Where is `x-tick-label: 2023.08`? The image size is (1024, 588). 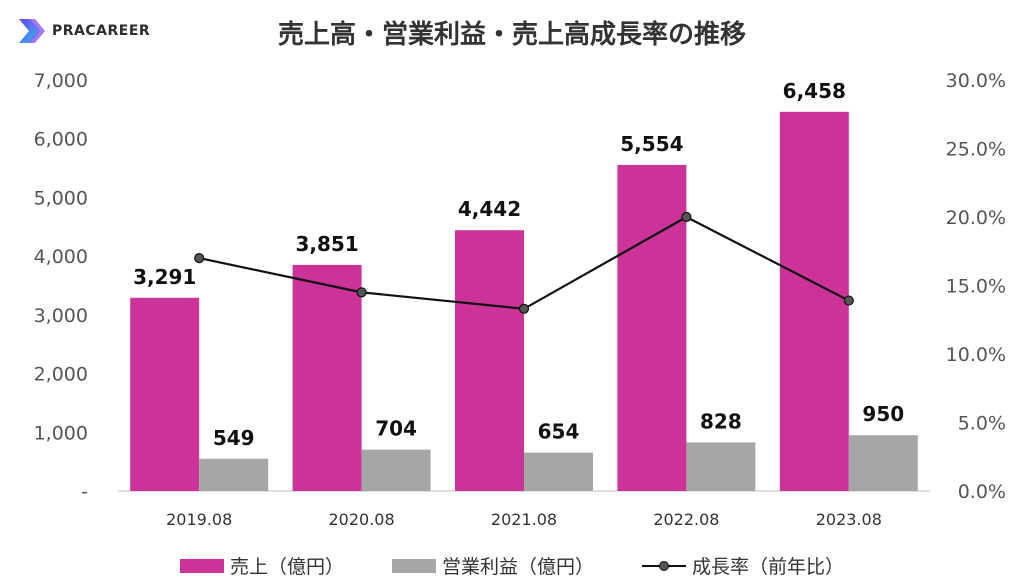 x-tick-label: 2023.08 is located at coordinates (849, 519).